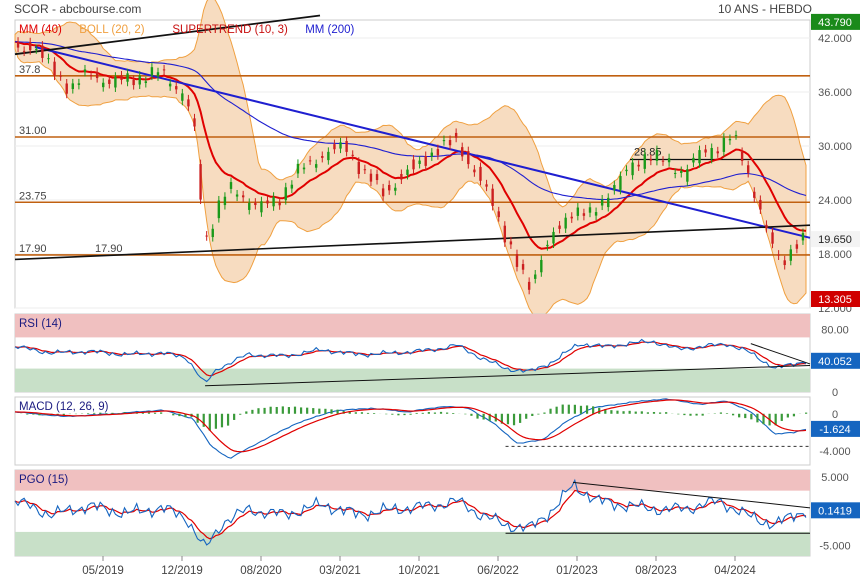  Describe the element at coordinates (835, 240) in the screenshot. I see `last-price-label: 19.650` at that location.